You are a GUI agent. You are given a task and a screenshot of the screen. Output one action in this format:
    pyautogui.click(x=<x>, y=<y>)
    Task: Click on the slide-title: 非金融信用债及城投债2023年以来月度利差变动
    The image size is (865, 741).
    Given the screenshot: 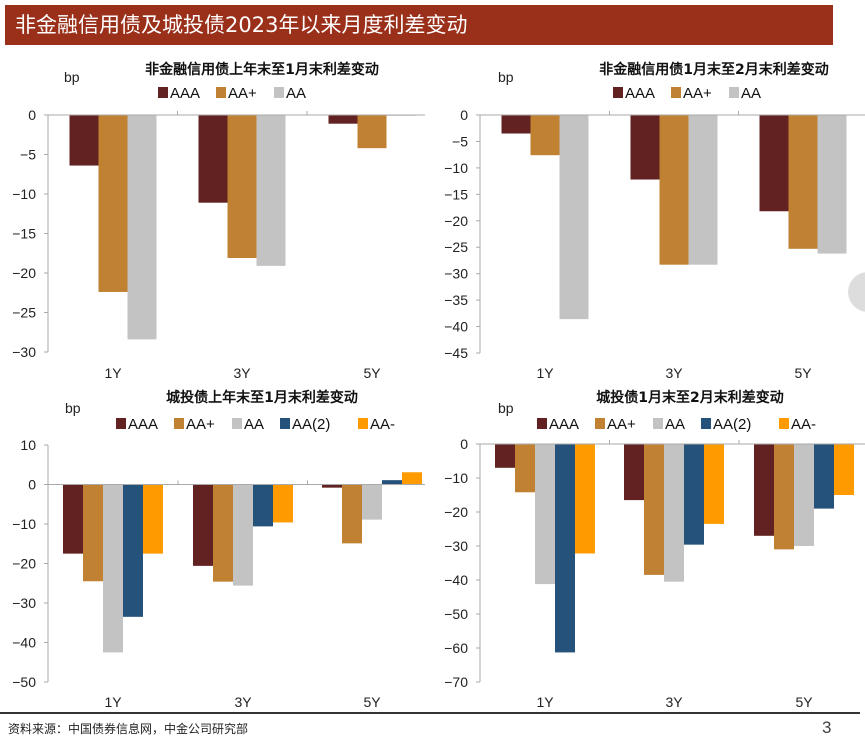 What is the action you would take?
    pyautogui.click(x=419, y=25)
    